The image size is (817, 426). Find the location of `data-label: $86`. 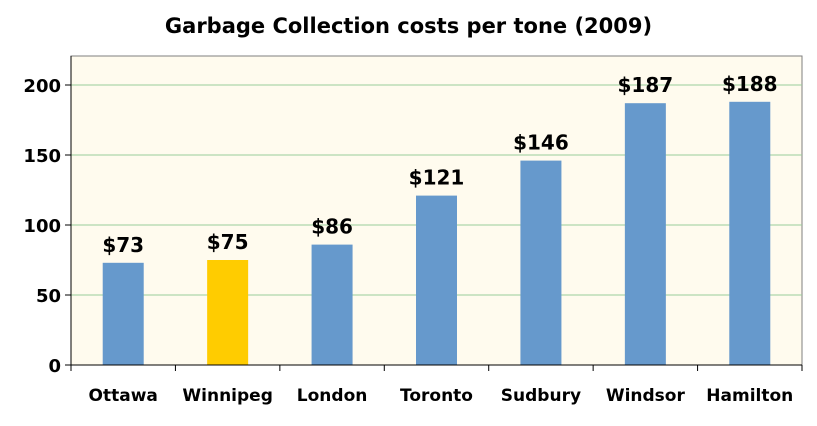

data-label: $86 is located at coordinates (332, 227).